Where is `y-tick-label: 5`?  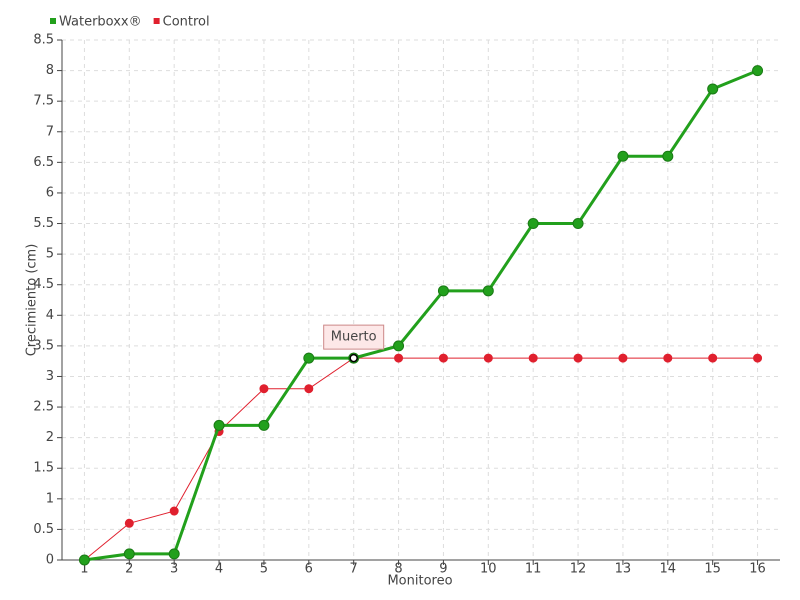
y-tick-label: 5 is located at coordinates (50, 254).